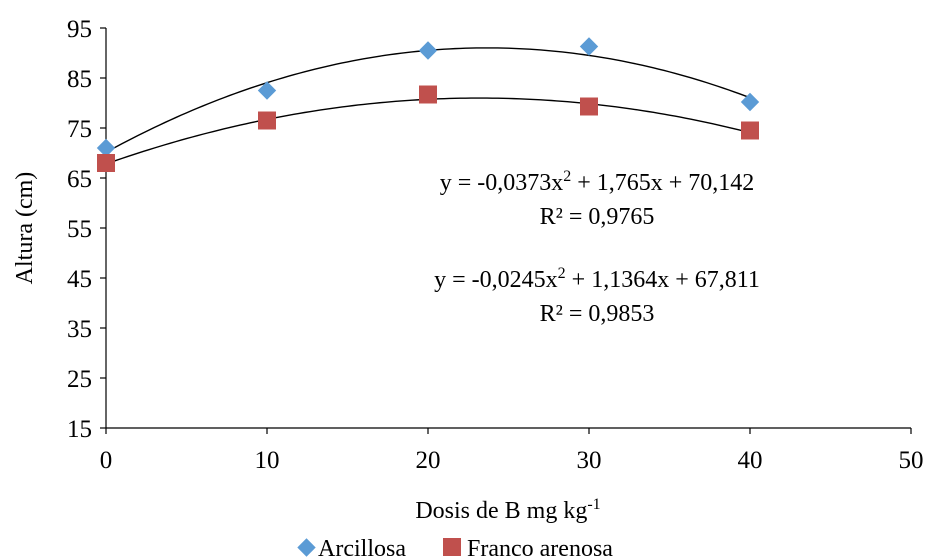 The image size is (931, 560). I want to click on x-axis-title-main: Dosis de B mg kg, so click(501, 511).